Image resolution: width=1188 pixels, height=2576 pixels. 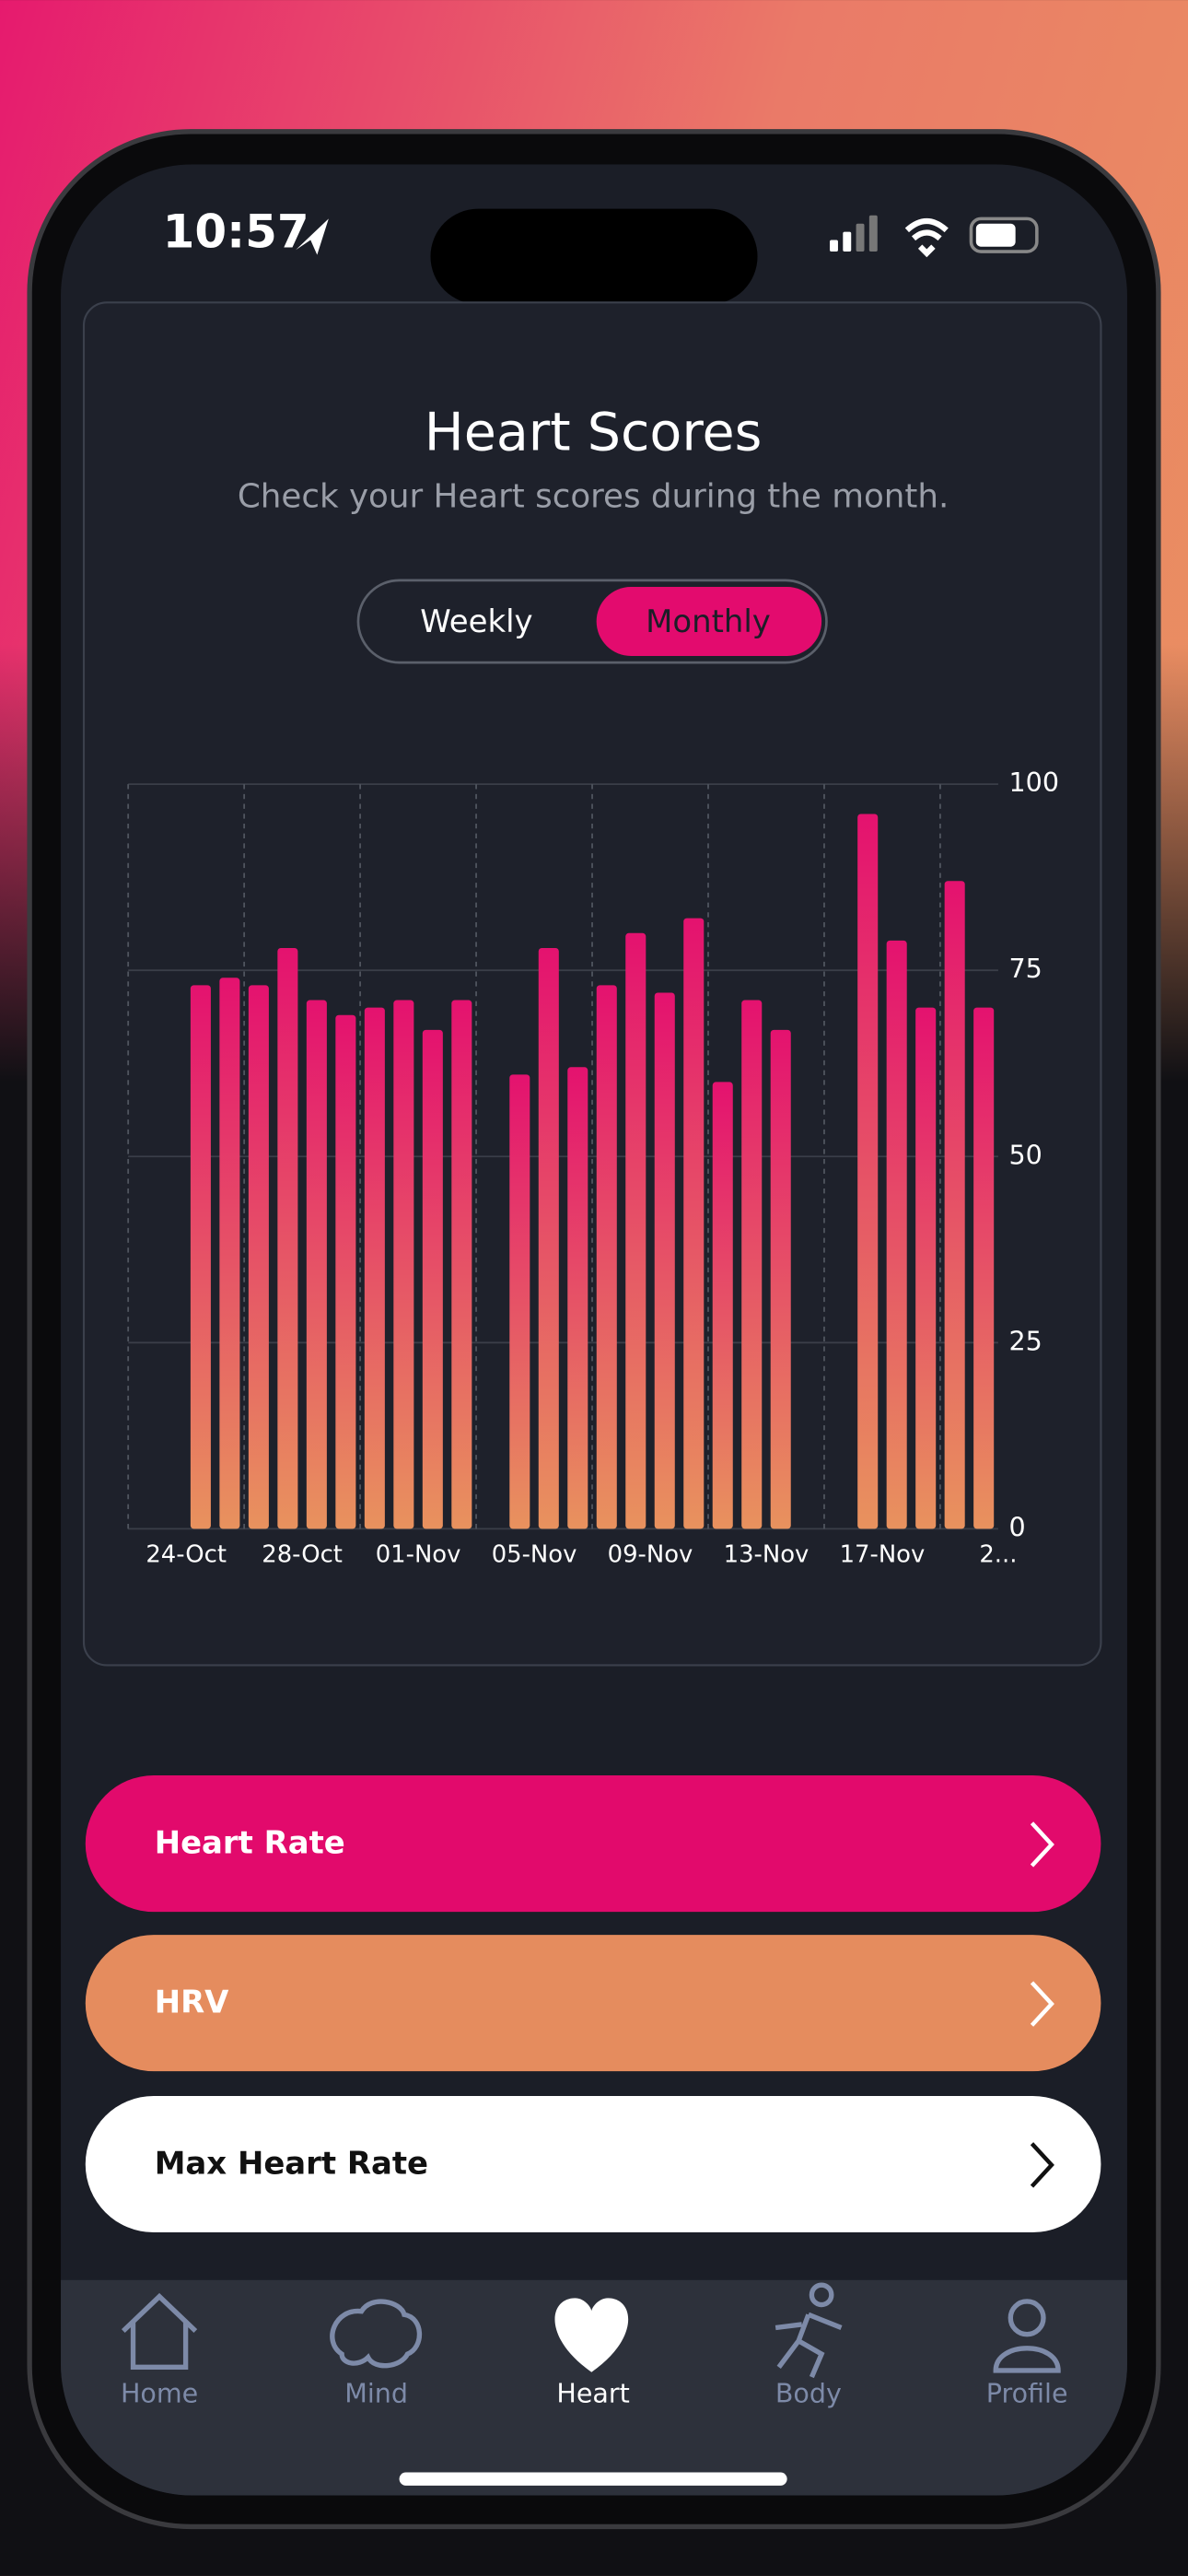 What do you see at coordinates (250, 1842) in the screenshot?
I see `button-label: Heart Rate` at bounding box center [250, 1842].